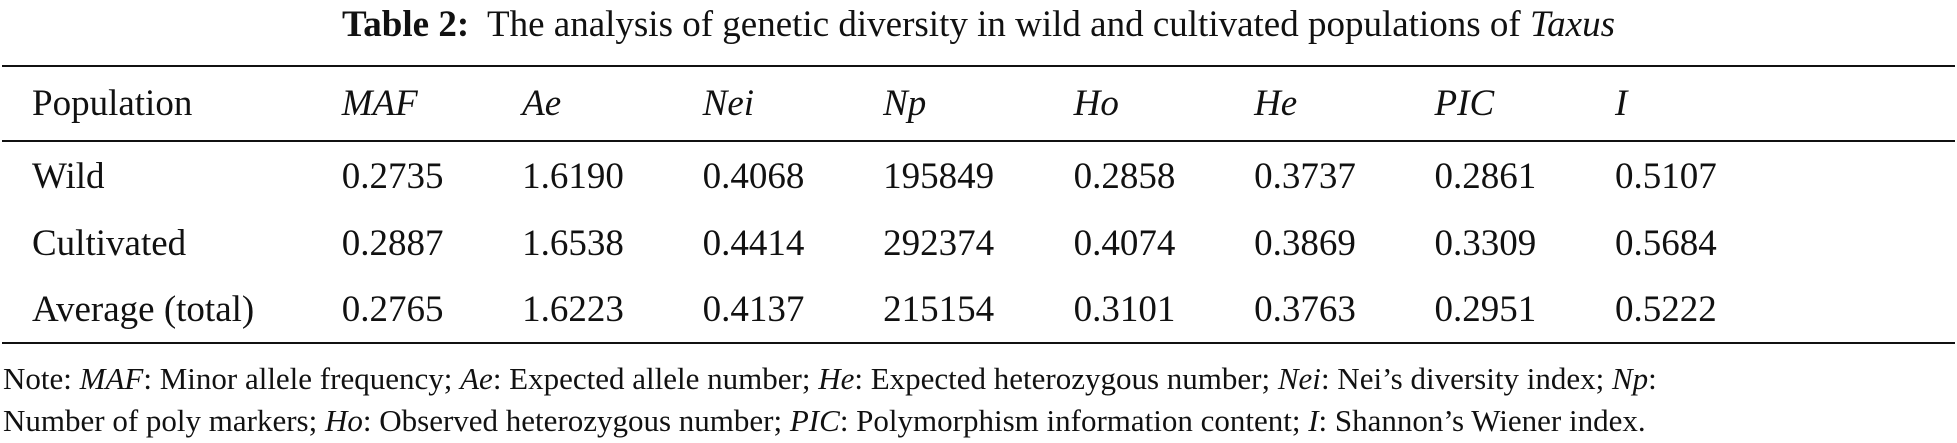  What do you see at coordinates (573, 309) in the screenshot?
I see `cell-ae: 1.6223` at bounding box center [573, 309].